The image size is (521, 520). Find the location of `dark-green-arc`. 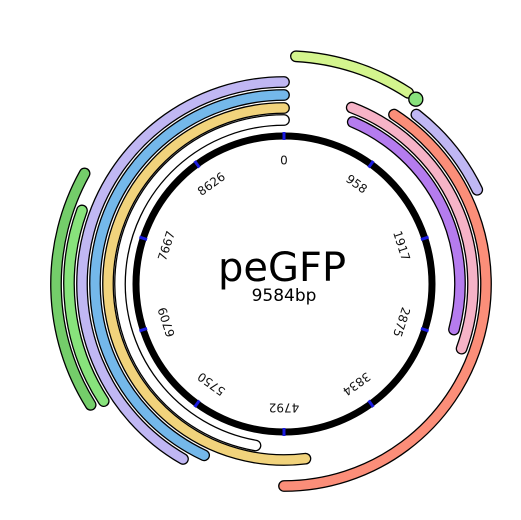

dark-green-arc is located at coordinates (73, 289).